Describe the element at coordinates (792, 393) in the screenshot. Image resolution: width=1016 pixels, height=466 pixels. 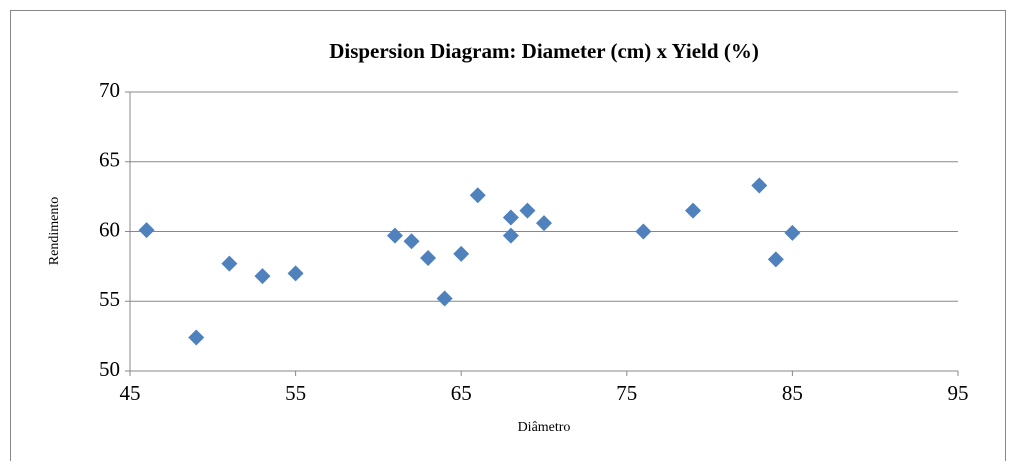
I see `x-tick-label: 85` at that location.